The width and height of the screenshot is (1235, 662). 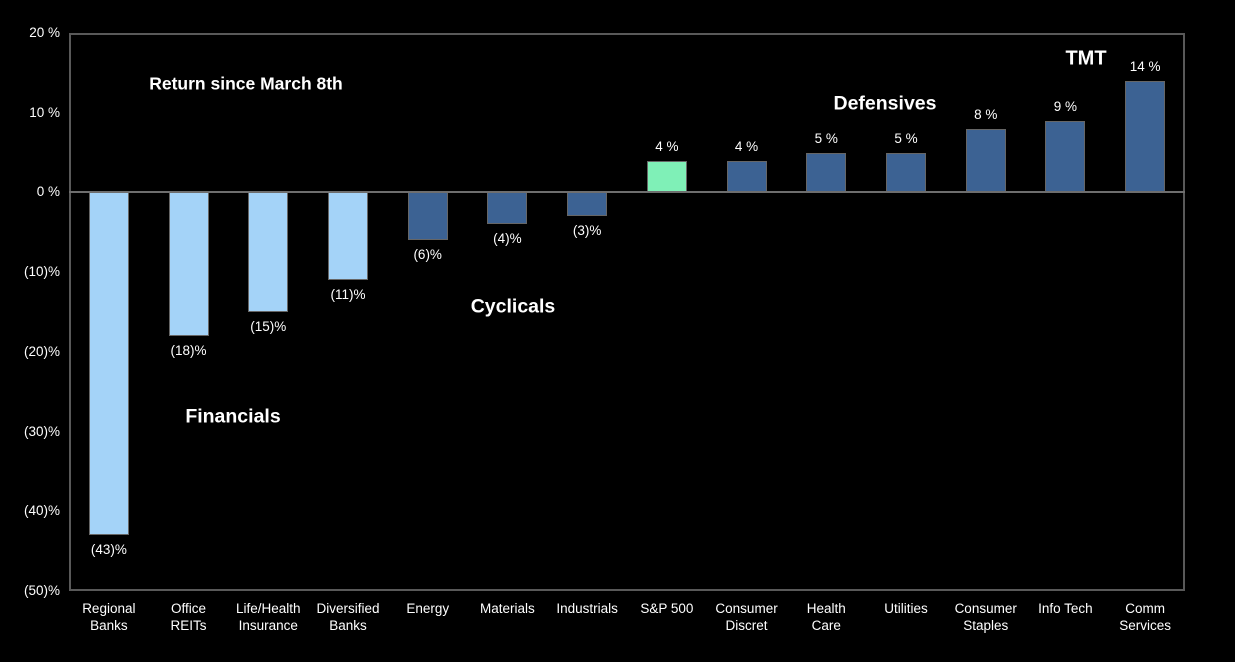 What do you see at coordinates (108, 364) in the screenshot?
I see `bar-regional-banks` at bounding box center [108, 364].